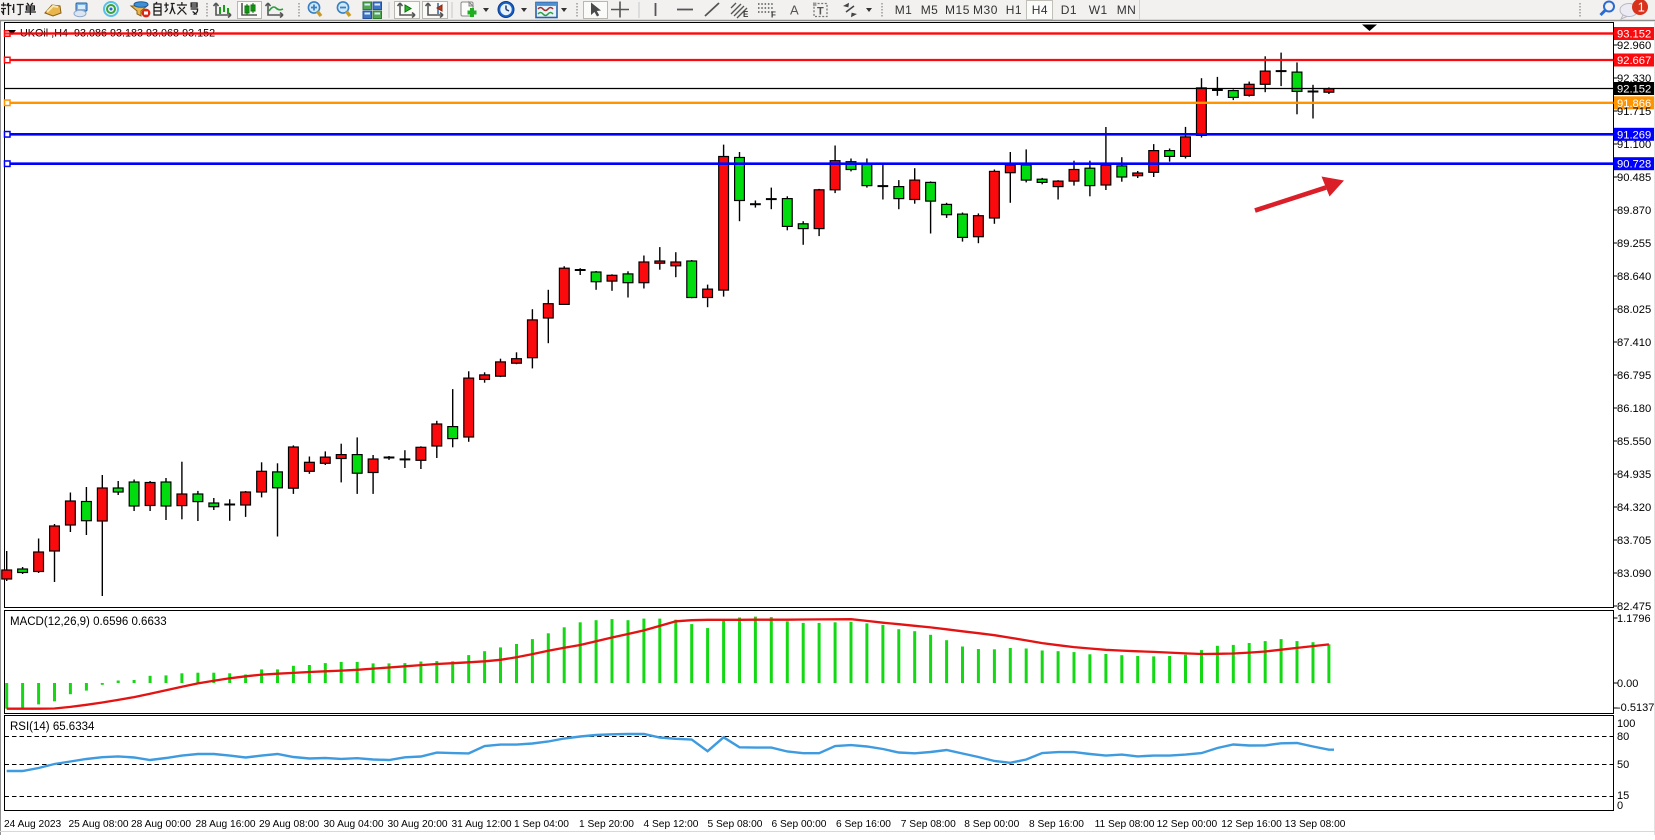  What do you see at coordinates (930, 10) in the screenshot?
I see `svg-text: M5` at bounding box center [930, 10].